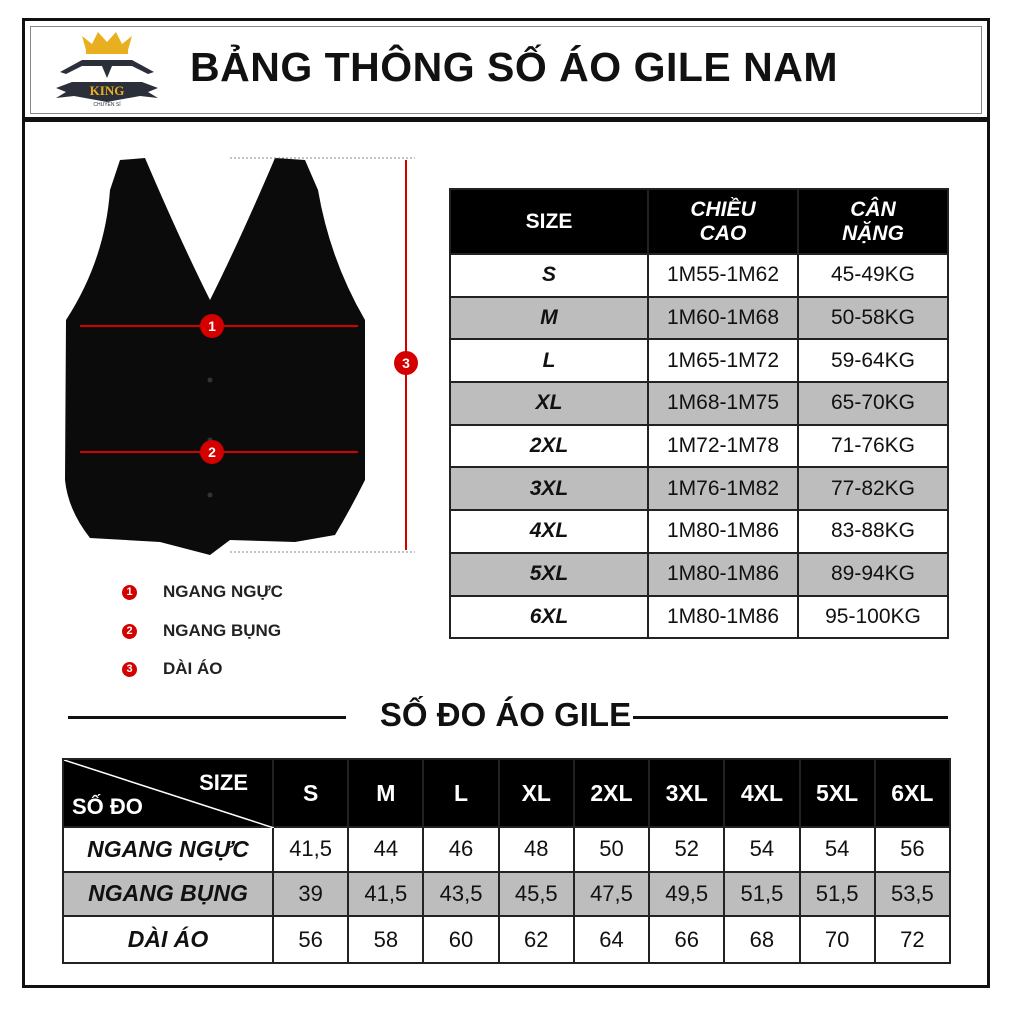 The width and height of the screenshot is (1011, 1011). What do you see at coordinates (873, 403) in the screenshot?
I see `weight-cell: 65-70KG` at bounding box center [873, 403].